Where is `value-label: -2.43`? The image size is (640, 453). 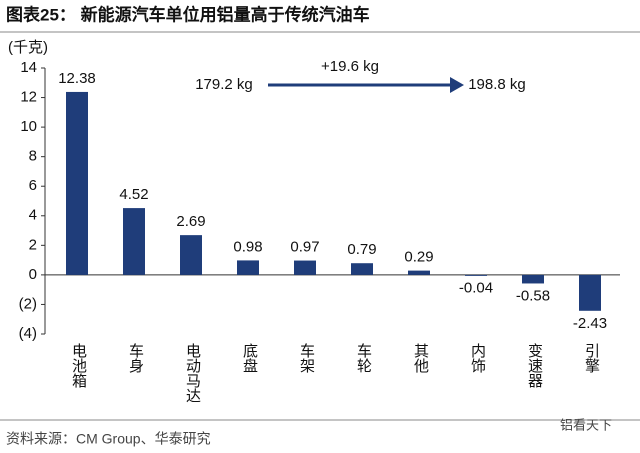 value-label: -2.43 is located at coordinates (590, 323).